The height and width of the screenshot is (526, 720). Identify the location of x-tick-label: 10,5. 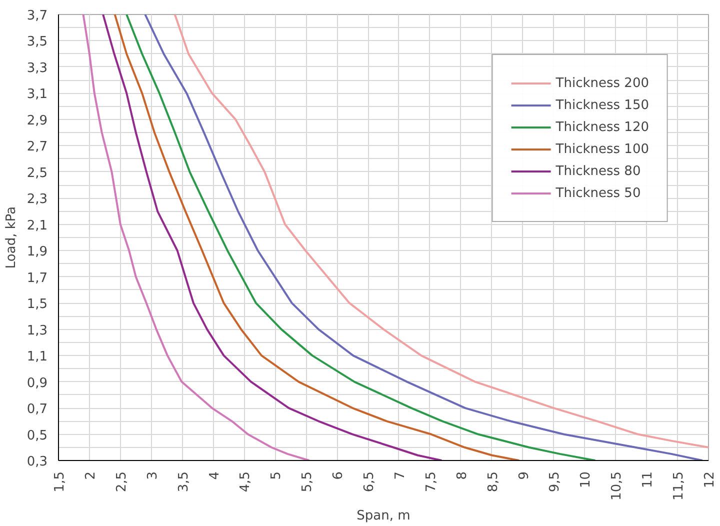
(617, 485).